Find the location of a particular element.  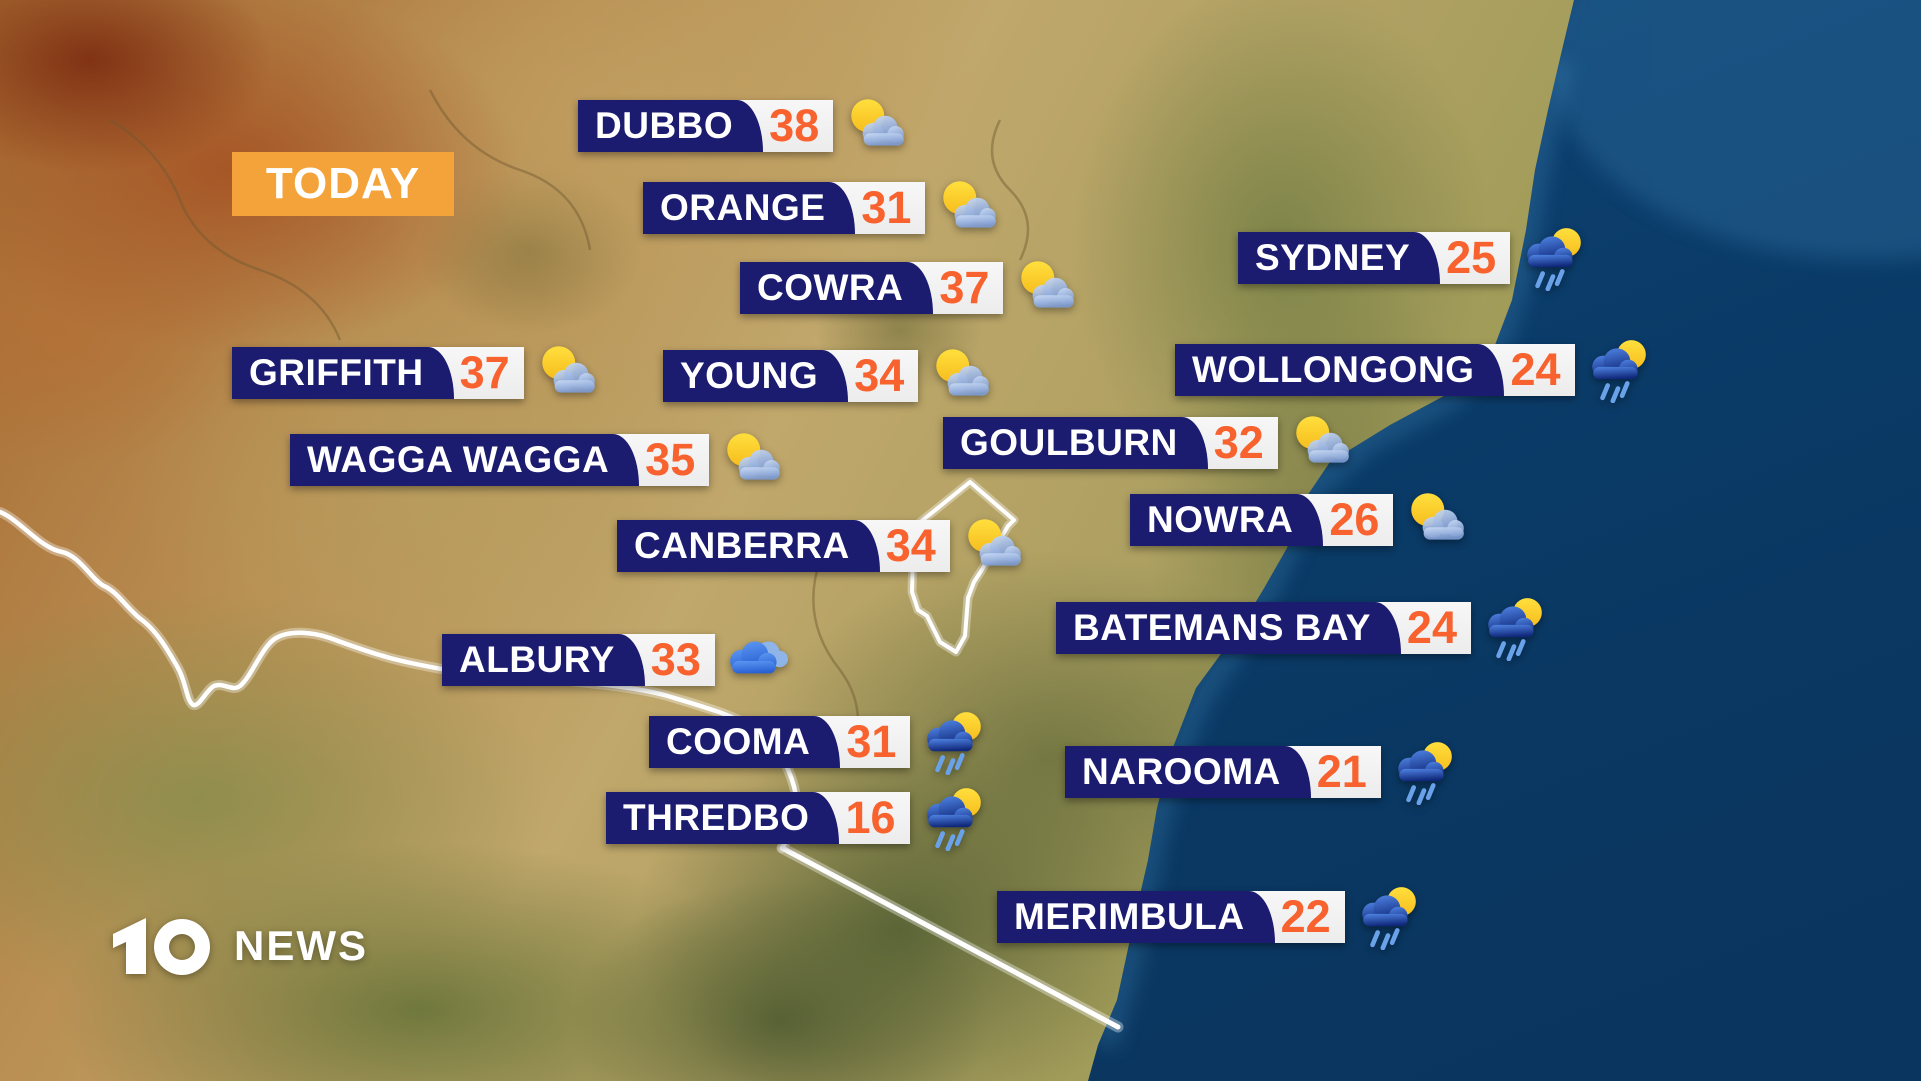

station-orange: ORANGE 31 is located at coordinates (822, 208).